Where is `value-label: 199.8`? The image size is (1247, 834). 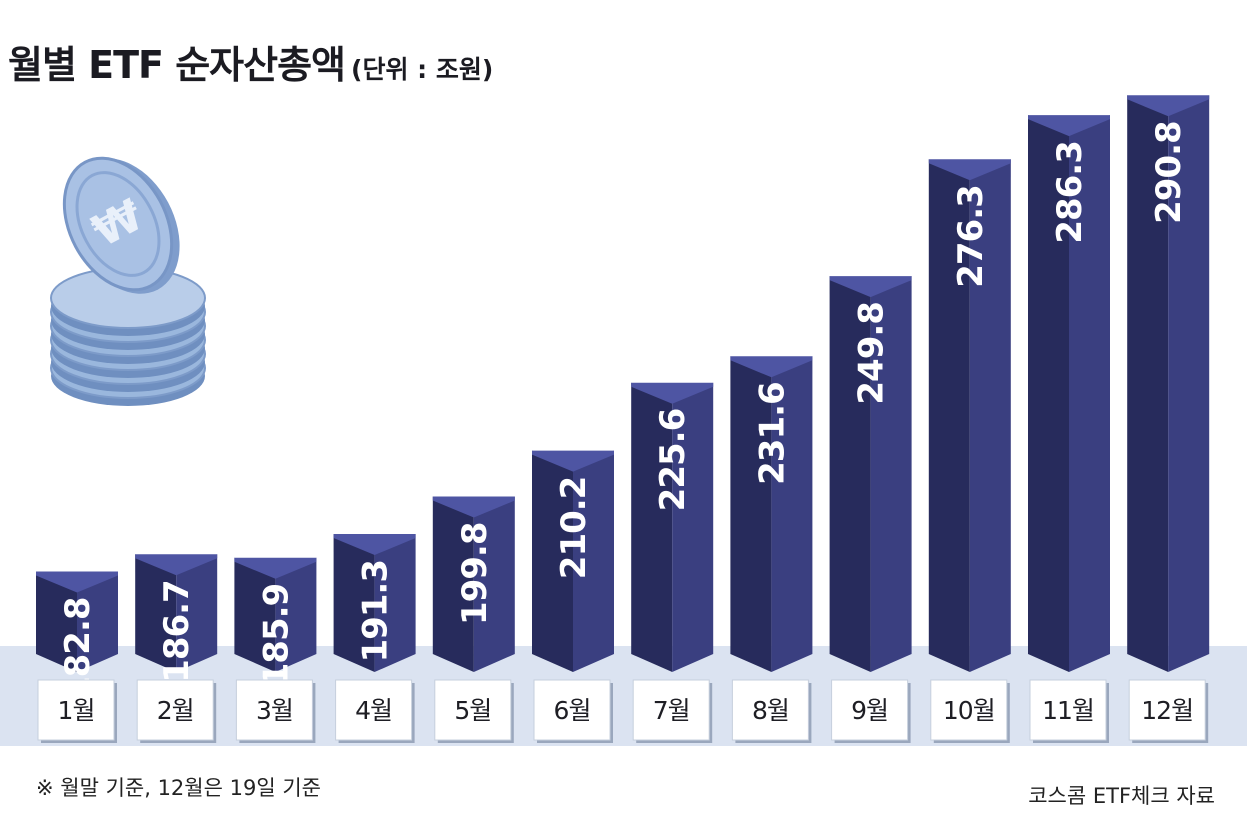
value-label: 199.8 is located at coordinates (475, 574).